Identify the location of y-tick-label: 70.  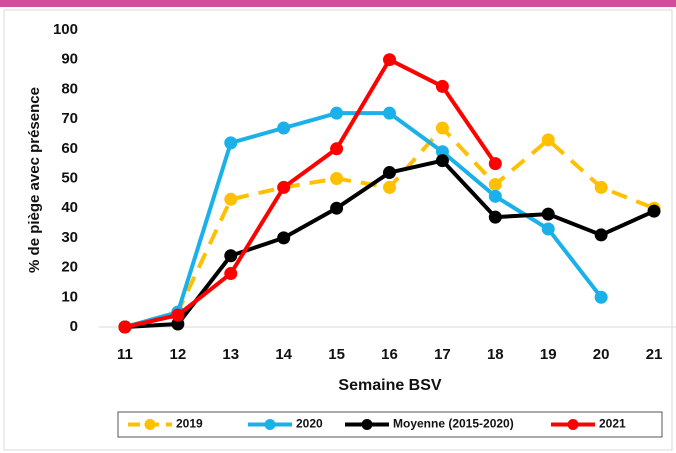
(69, 118).